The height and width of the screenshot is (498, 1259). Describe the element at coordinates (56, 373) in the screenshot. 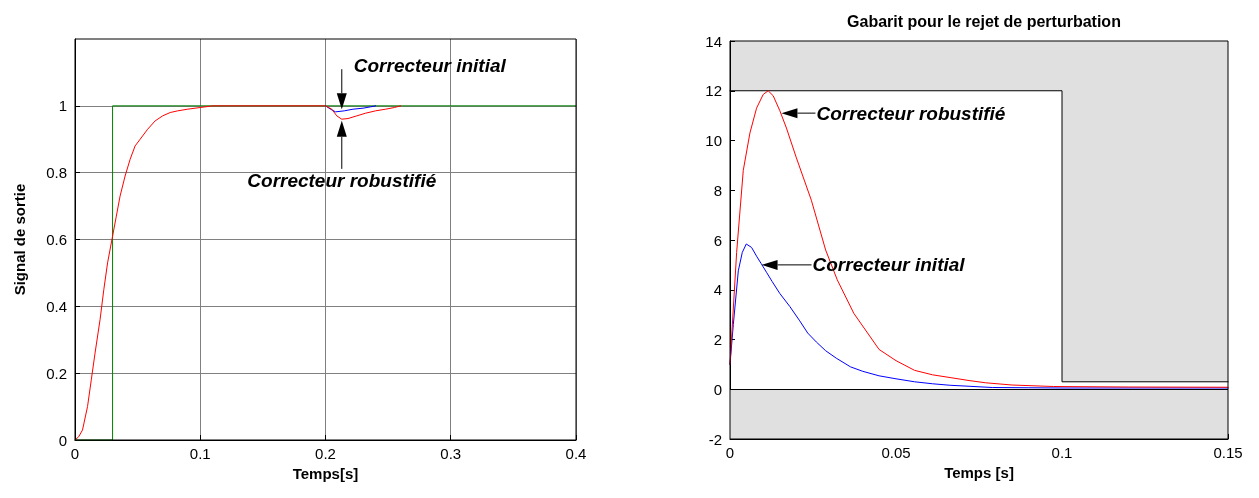

I see `y-tick-label: 0.2` at that location.